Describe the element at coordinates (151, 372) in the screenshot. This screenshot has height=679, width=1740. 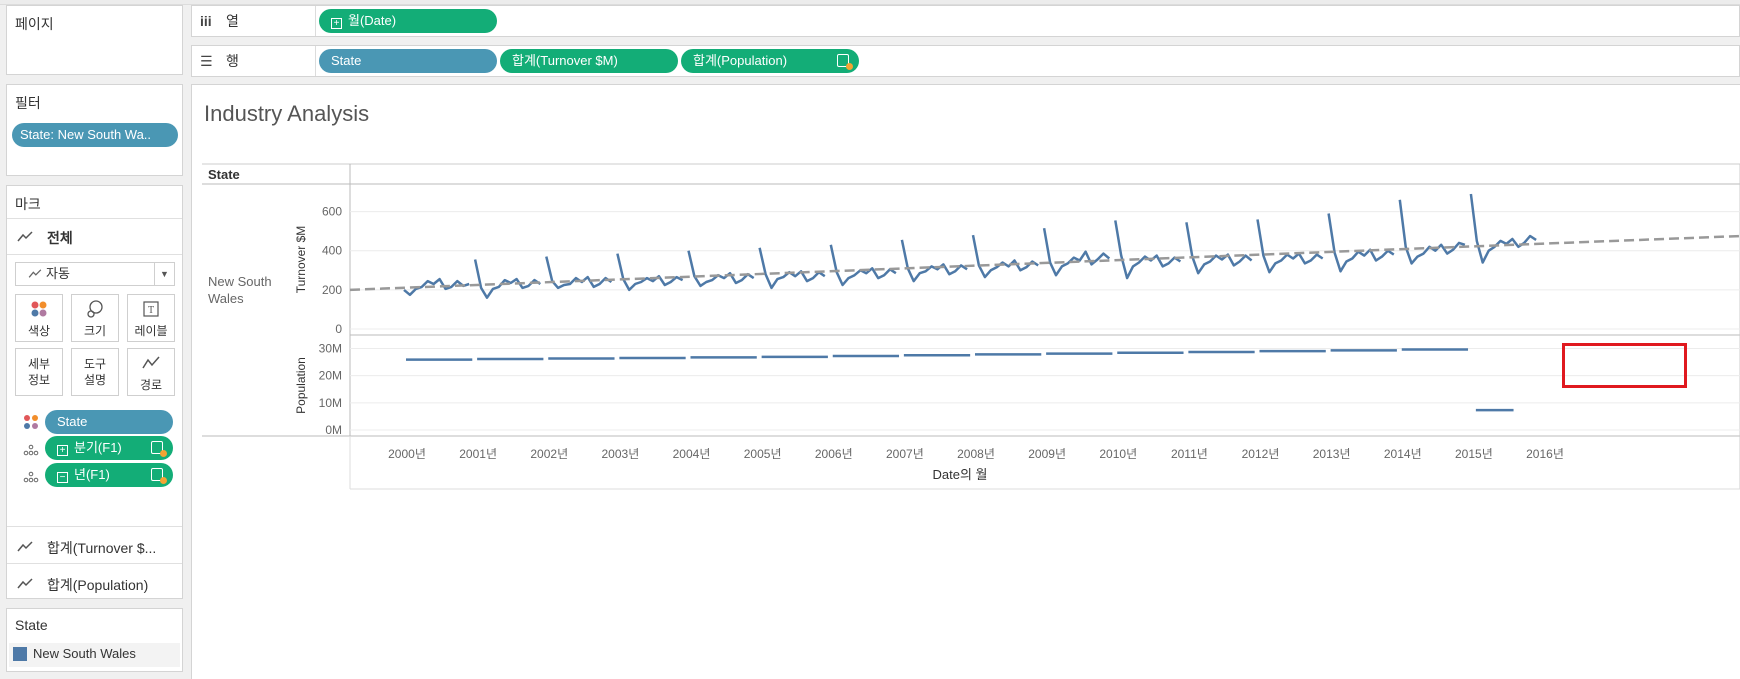
I see `path-button: 경로` at that location.